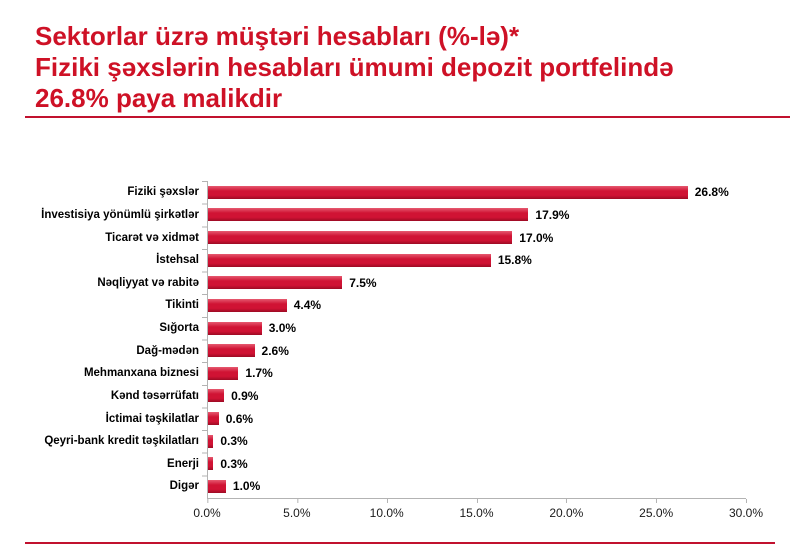 The height and width of the screenshot is (559, 800). I want to click on category-label: Nəqliyyat və rabitə, so click(148, 282).